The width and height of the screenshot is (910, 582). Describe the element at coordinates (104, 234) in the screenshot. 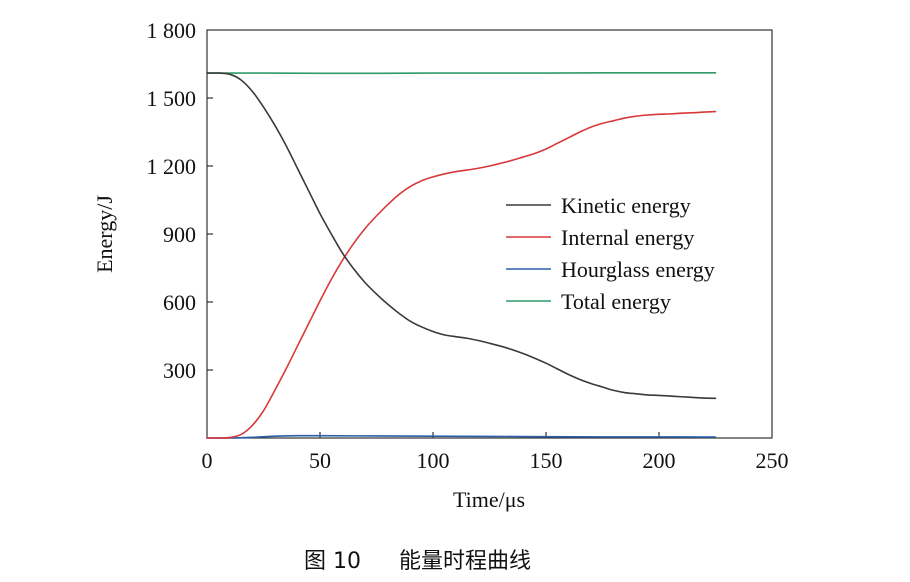

I see `y-axis-label: Energy/J` at that location.